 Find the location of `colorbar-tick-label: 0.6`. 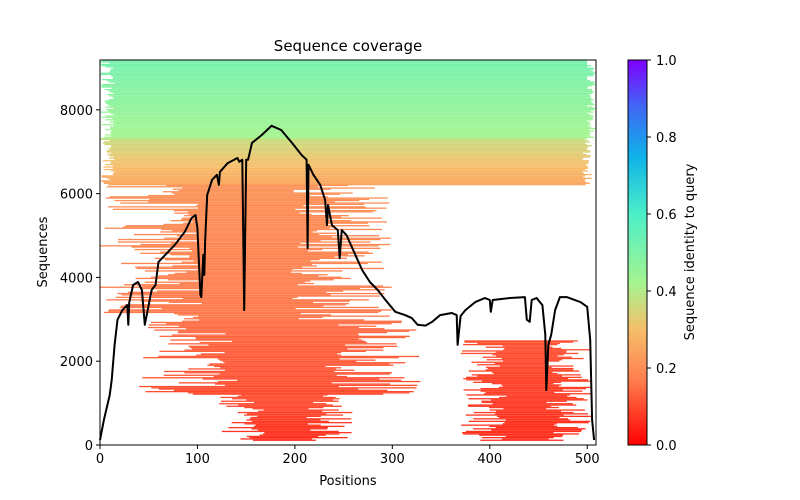

colorbar-tick-label: 0.6 is located at coordinates (666, 215).